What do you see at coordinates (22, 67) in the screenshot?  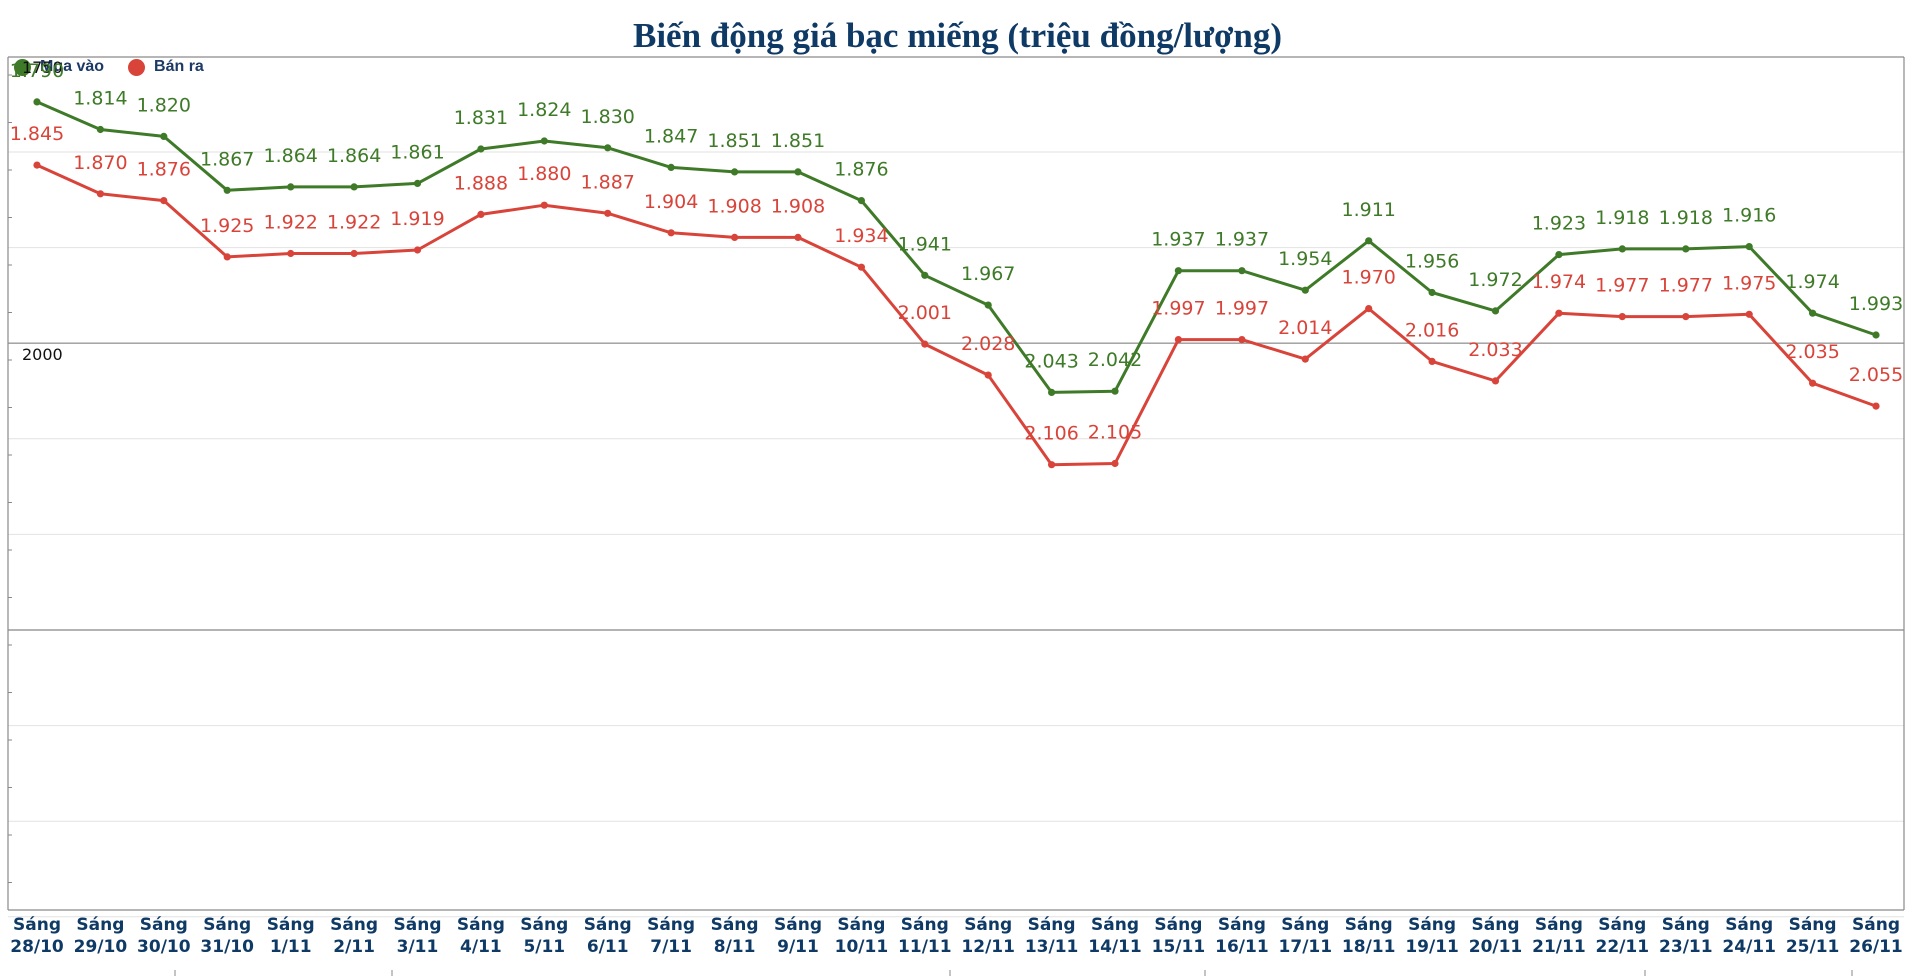 I see `legend-marker-mua-vao` at bounding box center [22, 67].